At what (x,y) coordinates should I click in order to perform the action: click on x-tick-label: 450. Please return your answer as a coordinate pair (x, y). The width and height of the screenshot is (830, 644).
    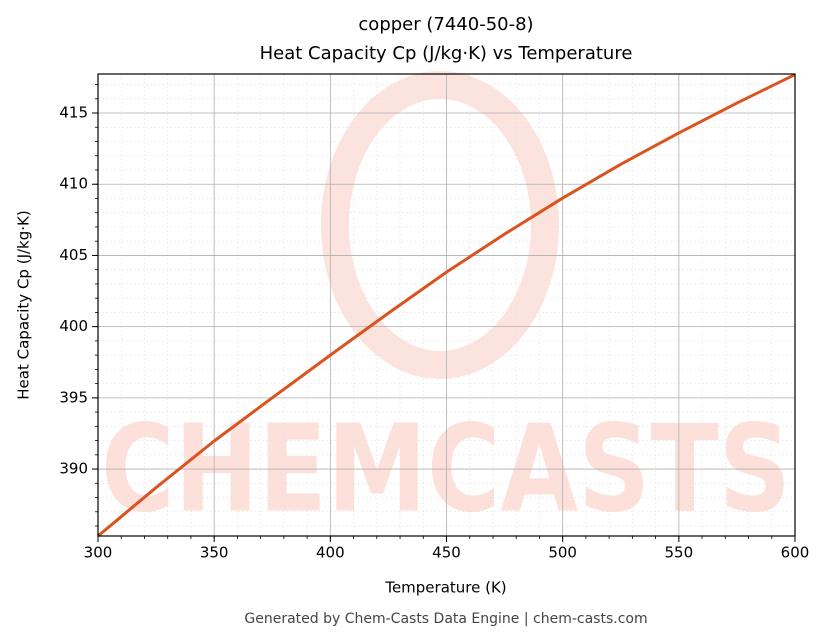
    Looking at the image, I should click on (446, 553).